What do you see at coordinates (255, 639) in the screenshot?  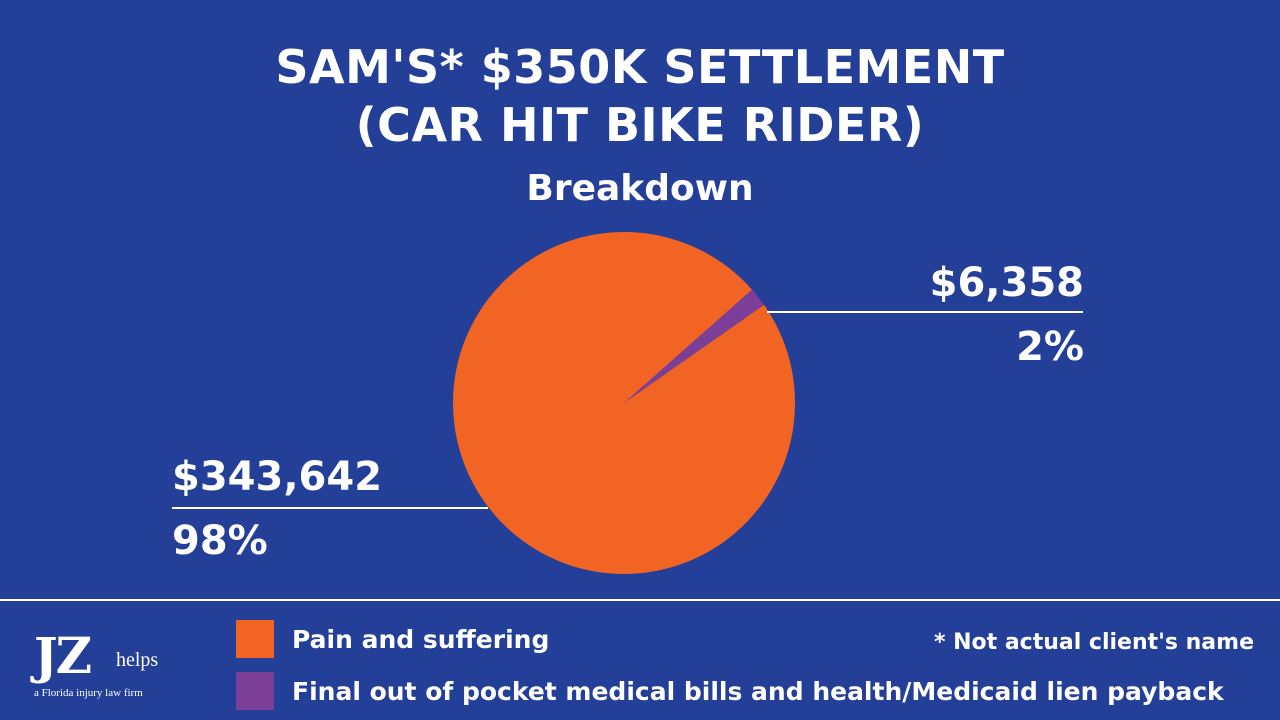 I see `legend-swatch-pain` at bounding box center [255, 639].